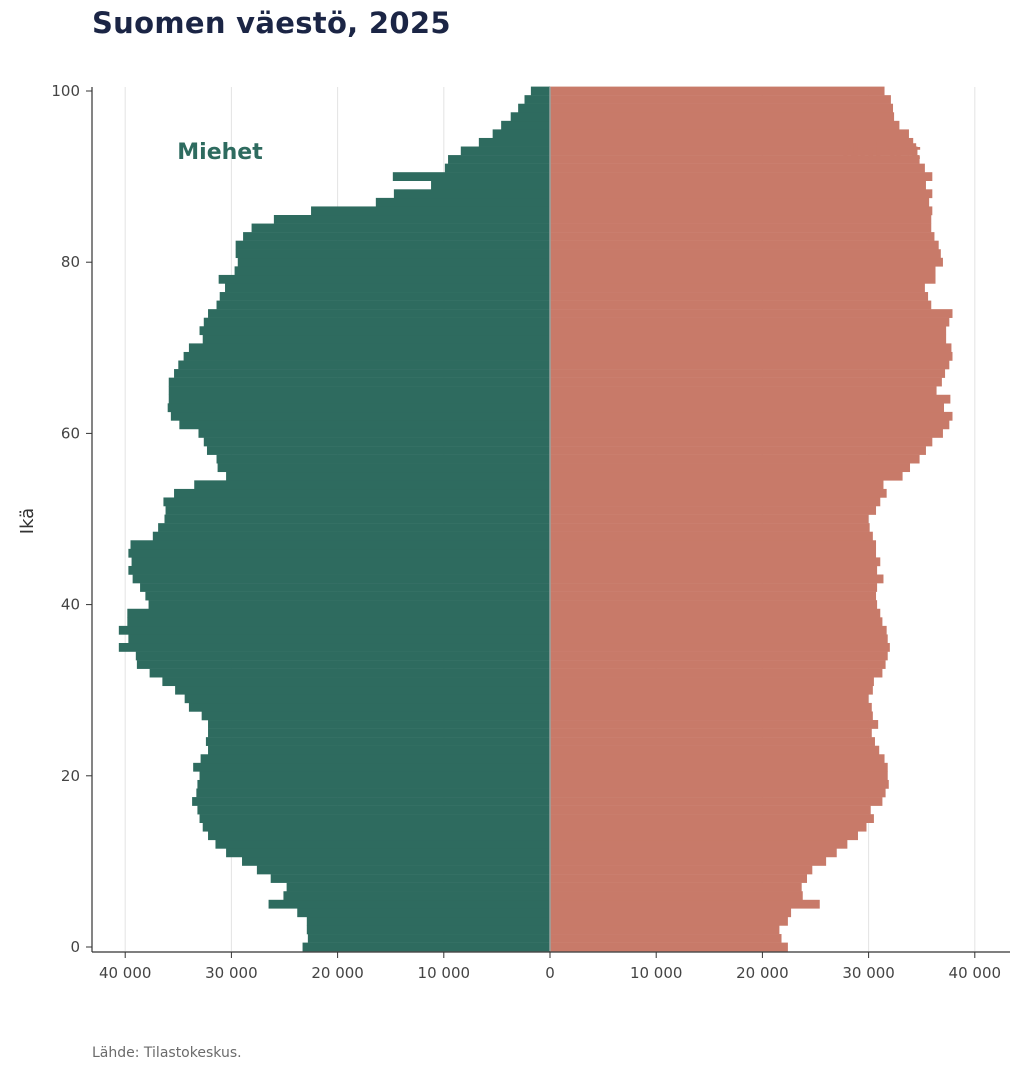  Describe the element at coordinates (70, 262) in the screenshot. I see `y-tick-label: 80` at that location.